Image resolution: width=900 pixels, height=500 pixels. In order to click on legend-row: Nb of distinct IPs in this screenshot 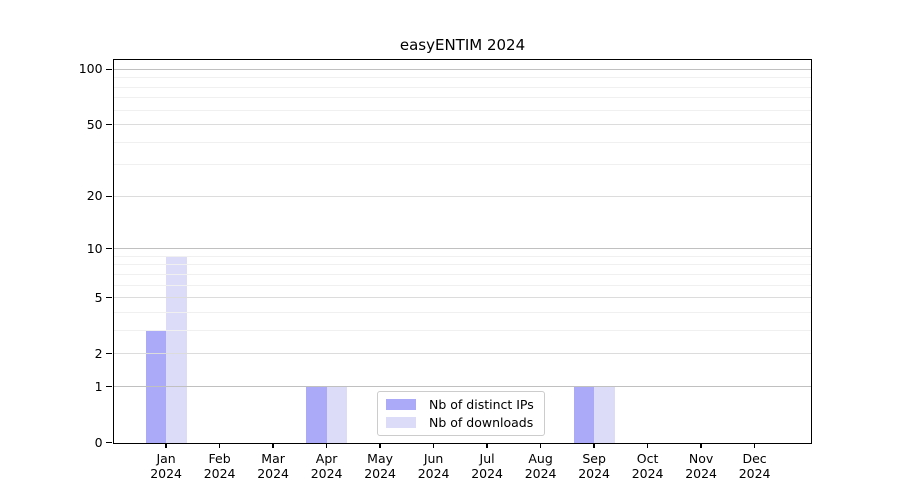, I will do `click(461, 404)`.